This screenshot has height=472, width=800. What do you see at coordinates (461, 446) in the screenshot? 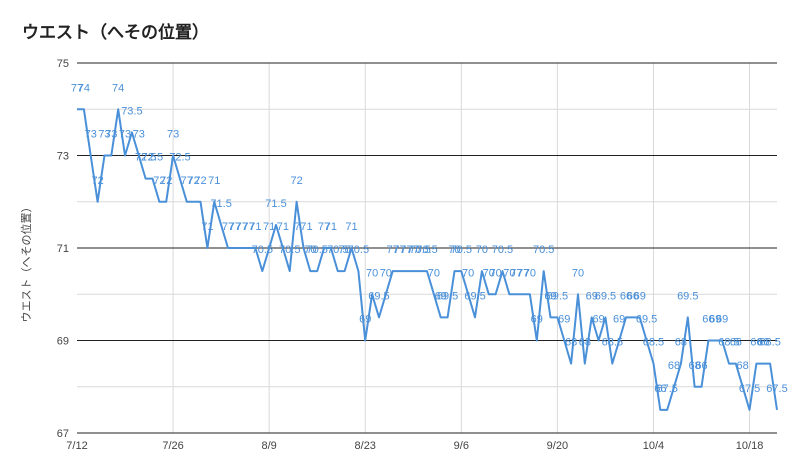
I see `x-tick-label: 9/6` at bounding box center [461, 446].